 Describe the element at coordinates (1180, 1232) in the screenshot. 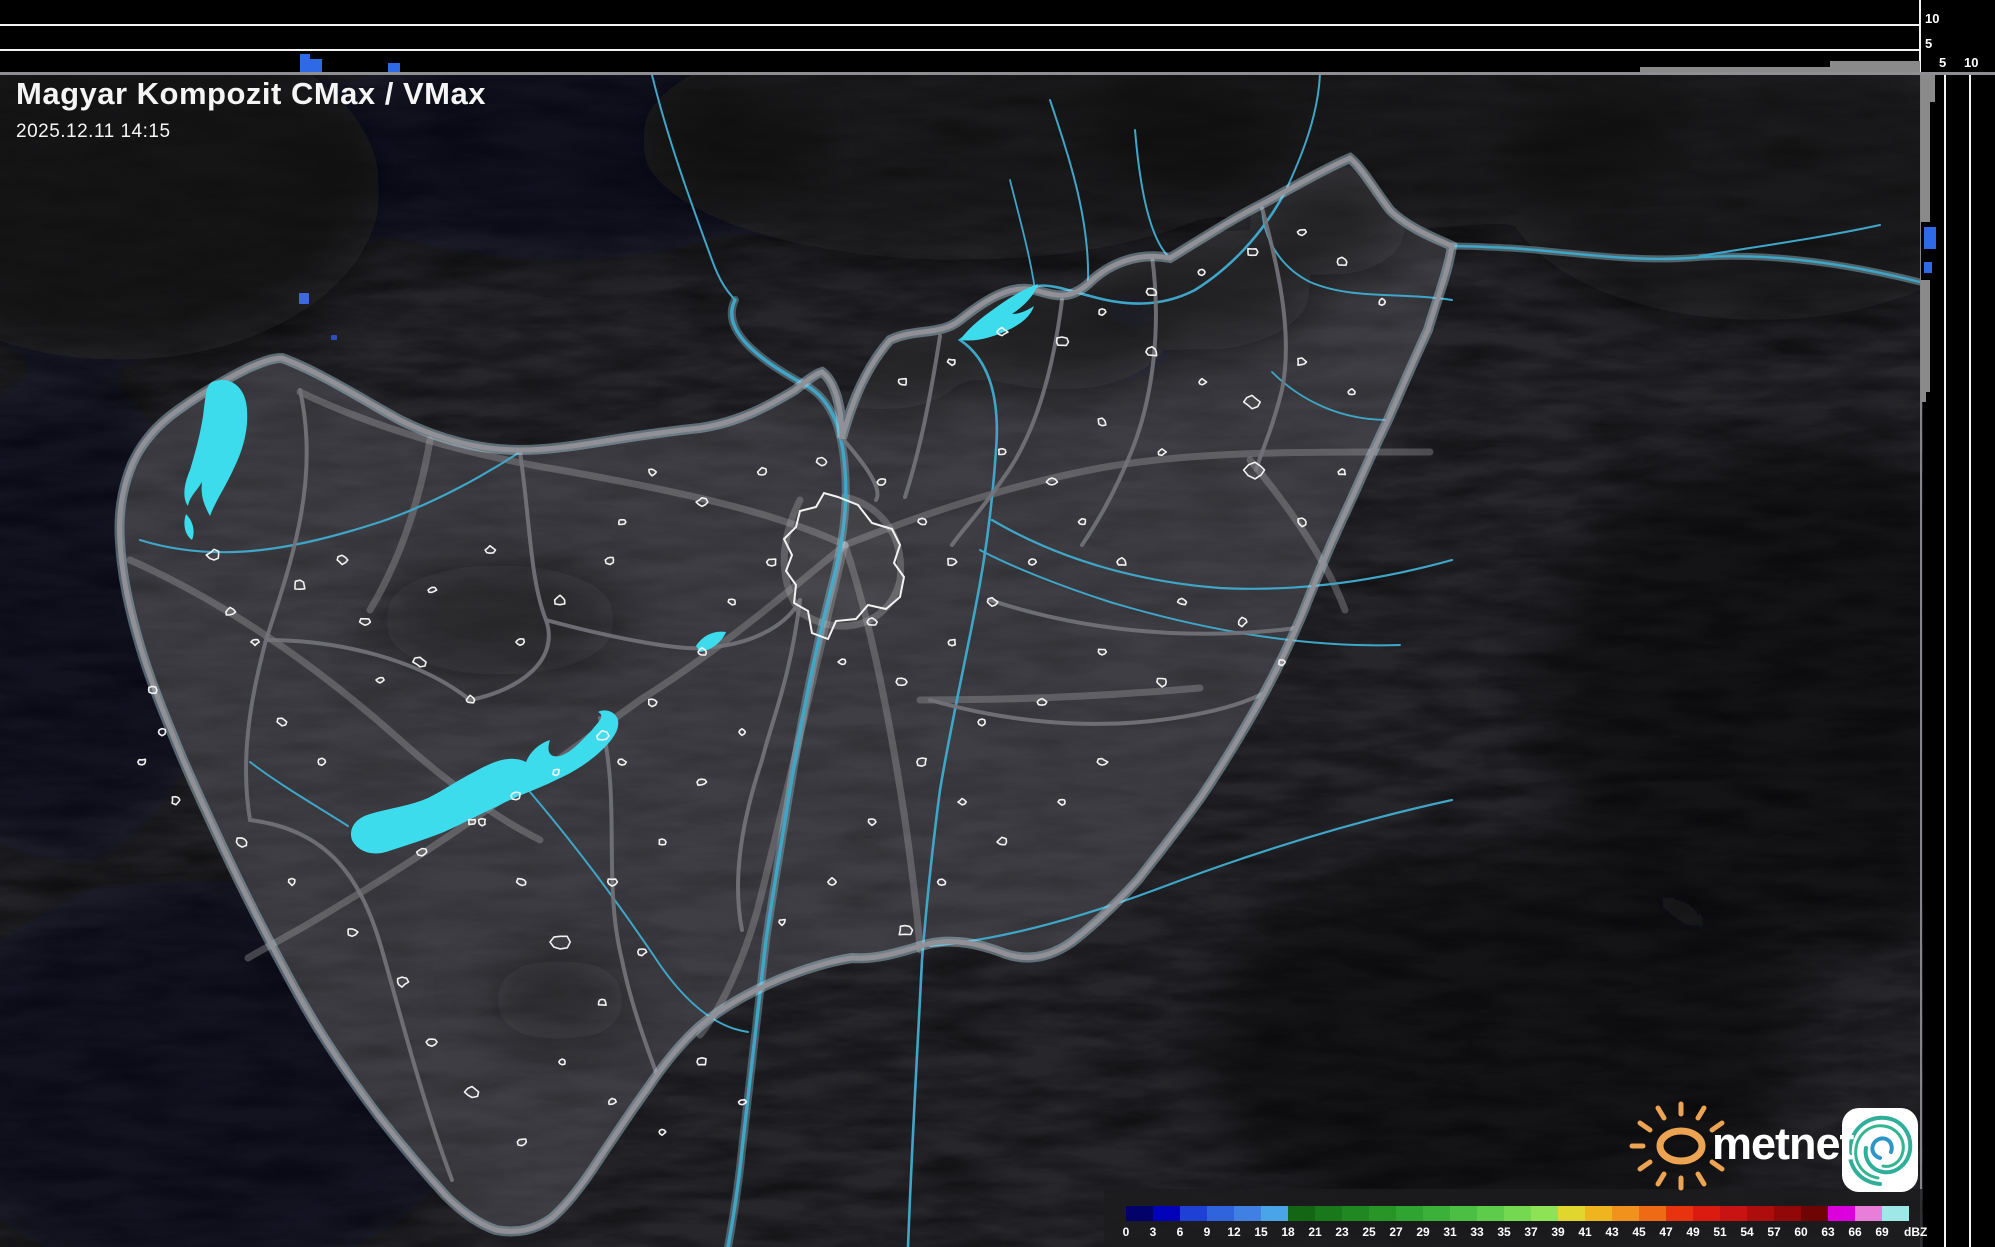

I see `dbz-threshold-label: 6` at that location.